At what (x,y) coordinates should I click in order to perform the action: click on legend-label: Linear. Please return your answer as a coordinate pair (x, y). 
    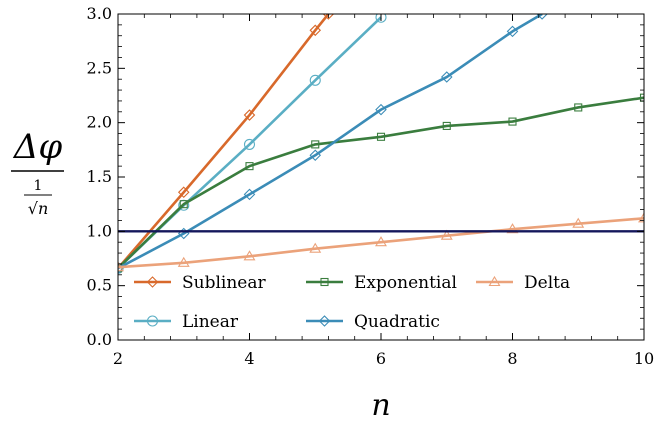
    Looking at the image, I should click on (210, 322).